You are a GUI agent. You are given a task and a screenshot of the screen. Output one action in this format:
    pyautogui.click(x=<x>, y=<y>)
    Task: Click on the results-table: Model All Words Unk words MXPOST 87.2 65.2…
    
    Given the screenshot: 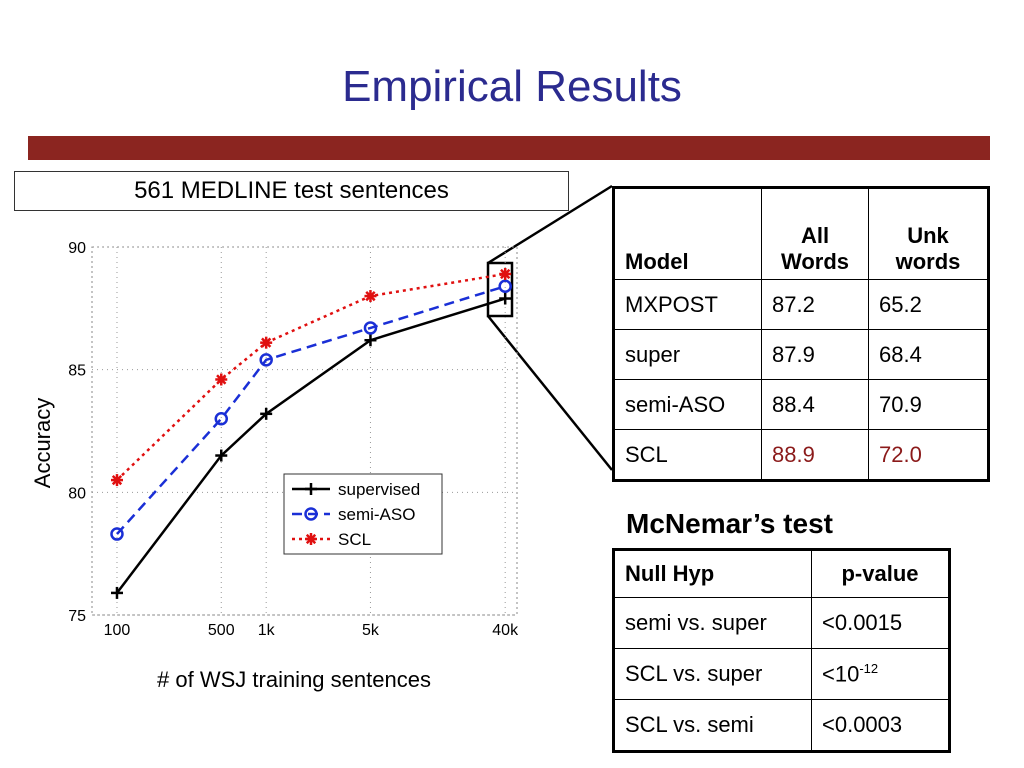 What is the action you would take?
    pyautogui.click(x=801, y=334)
    